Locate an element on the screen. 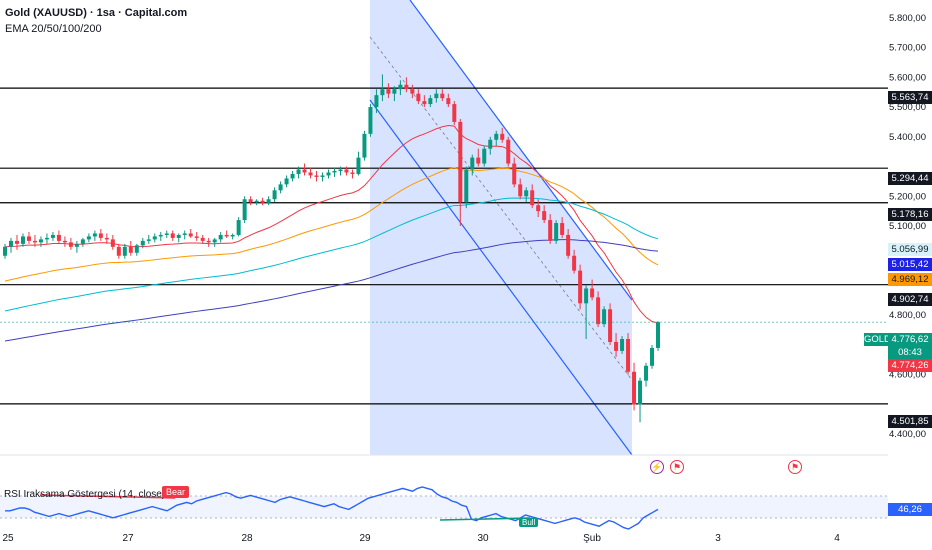 The image size is (932, 550). y-tick-label: 5.200,00 is located at coordinates (907, 196).